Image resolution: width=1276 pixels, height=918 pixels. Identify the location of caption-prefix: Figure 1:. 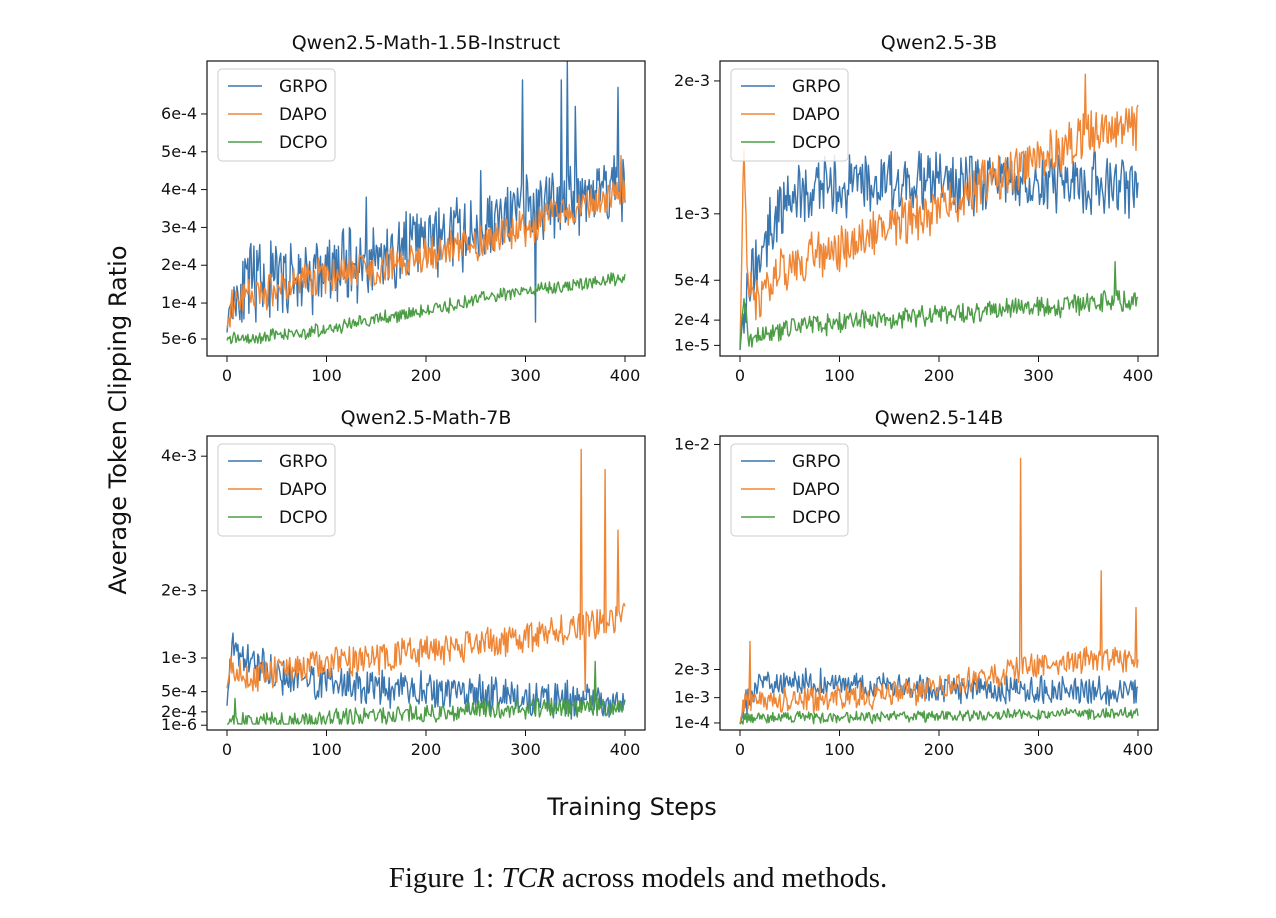
(445, 878).